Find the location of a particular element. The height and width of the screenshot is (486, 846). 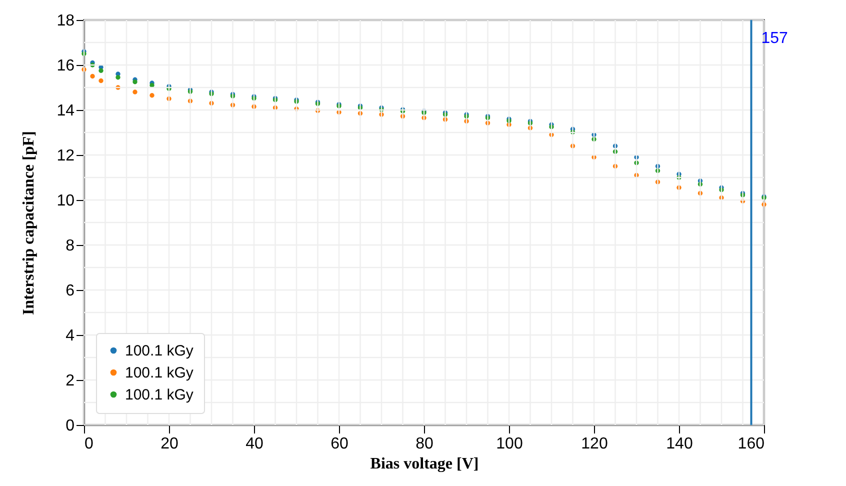

y-axis-title: Interstrip capacitance [pF] is located at coordinates (29, 223).